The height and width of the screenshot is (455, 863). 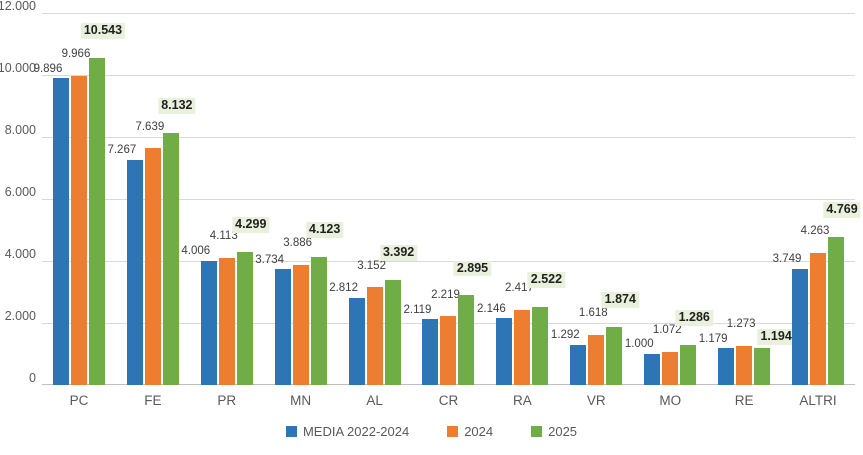 I want to click on bar-group: 2.119 2.219 2.895, so click(x=448, y=199).